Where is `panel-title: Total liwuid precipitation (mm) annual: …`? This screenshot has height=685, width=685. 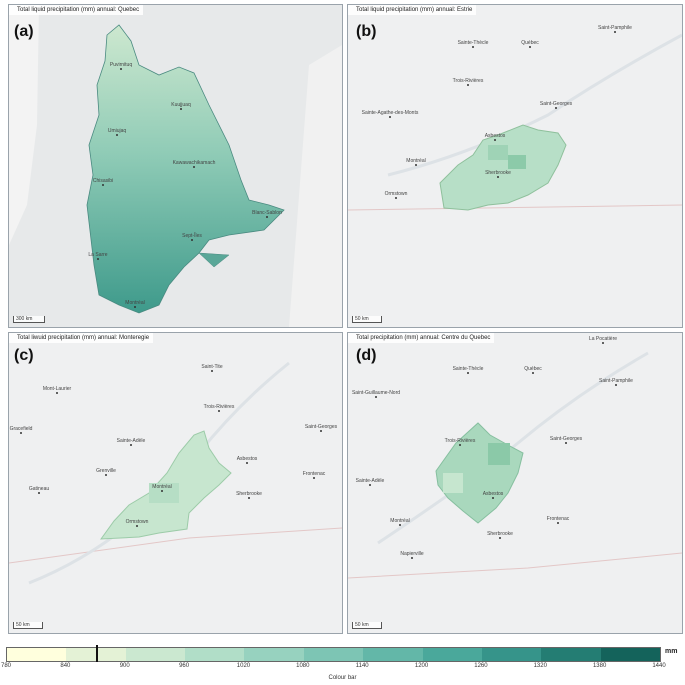
panel-title: Total liwuid precipitation (mm) annual: … is located at coordinates (81, 338).